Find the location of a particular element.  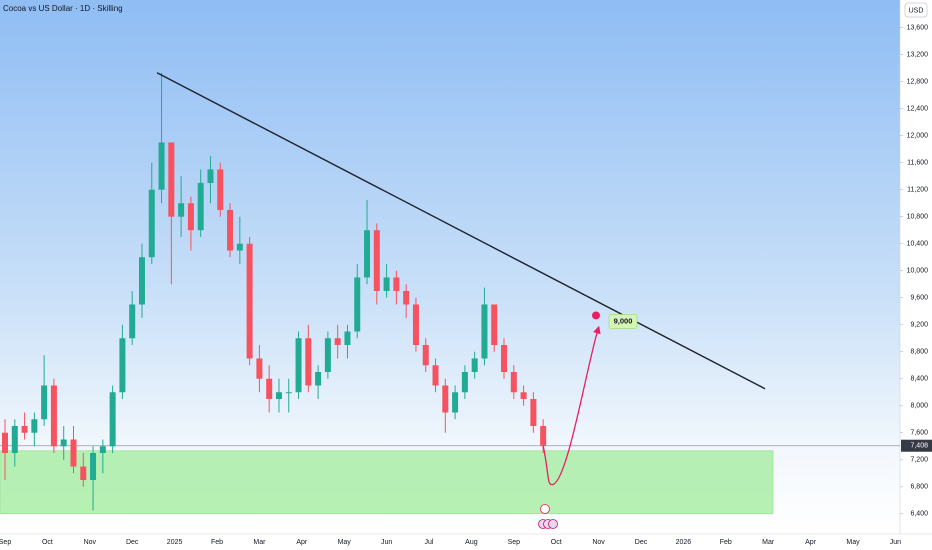

x-tick-label: 2026 is located at coordinates (684, 542).